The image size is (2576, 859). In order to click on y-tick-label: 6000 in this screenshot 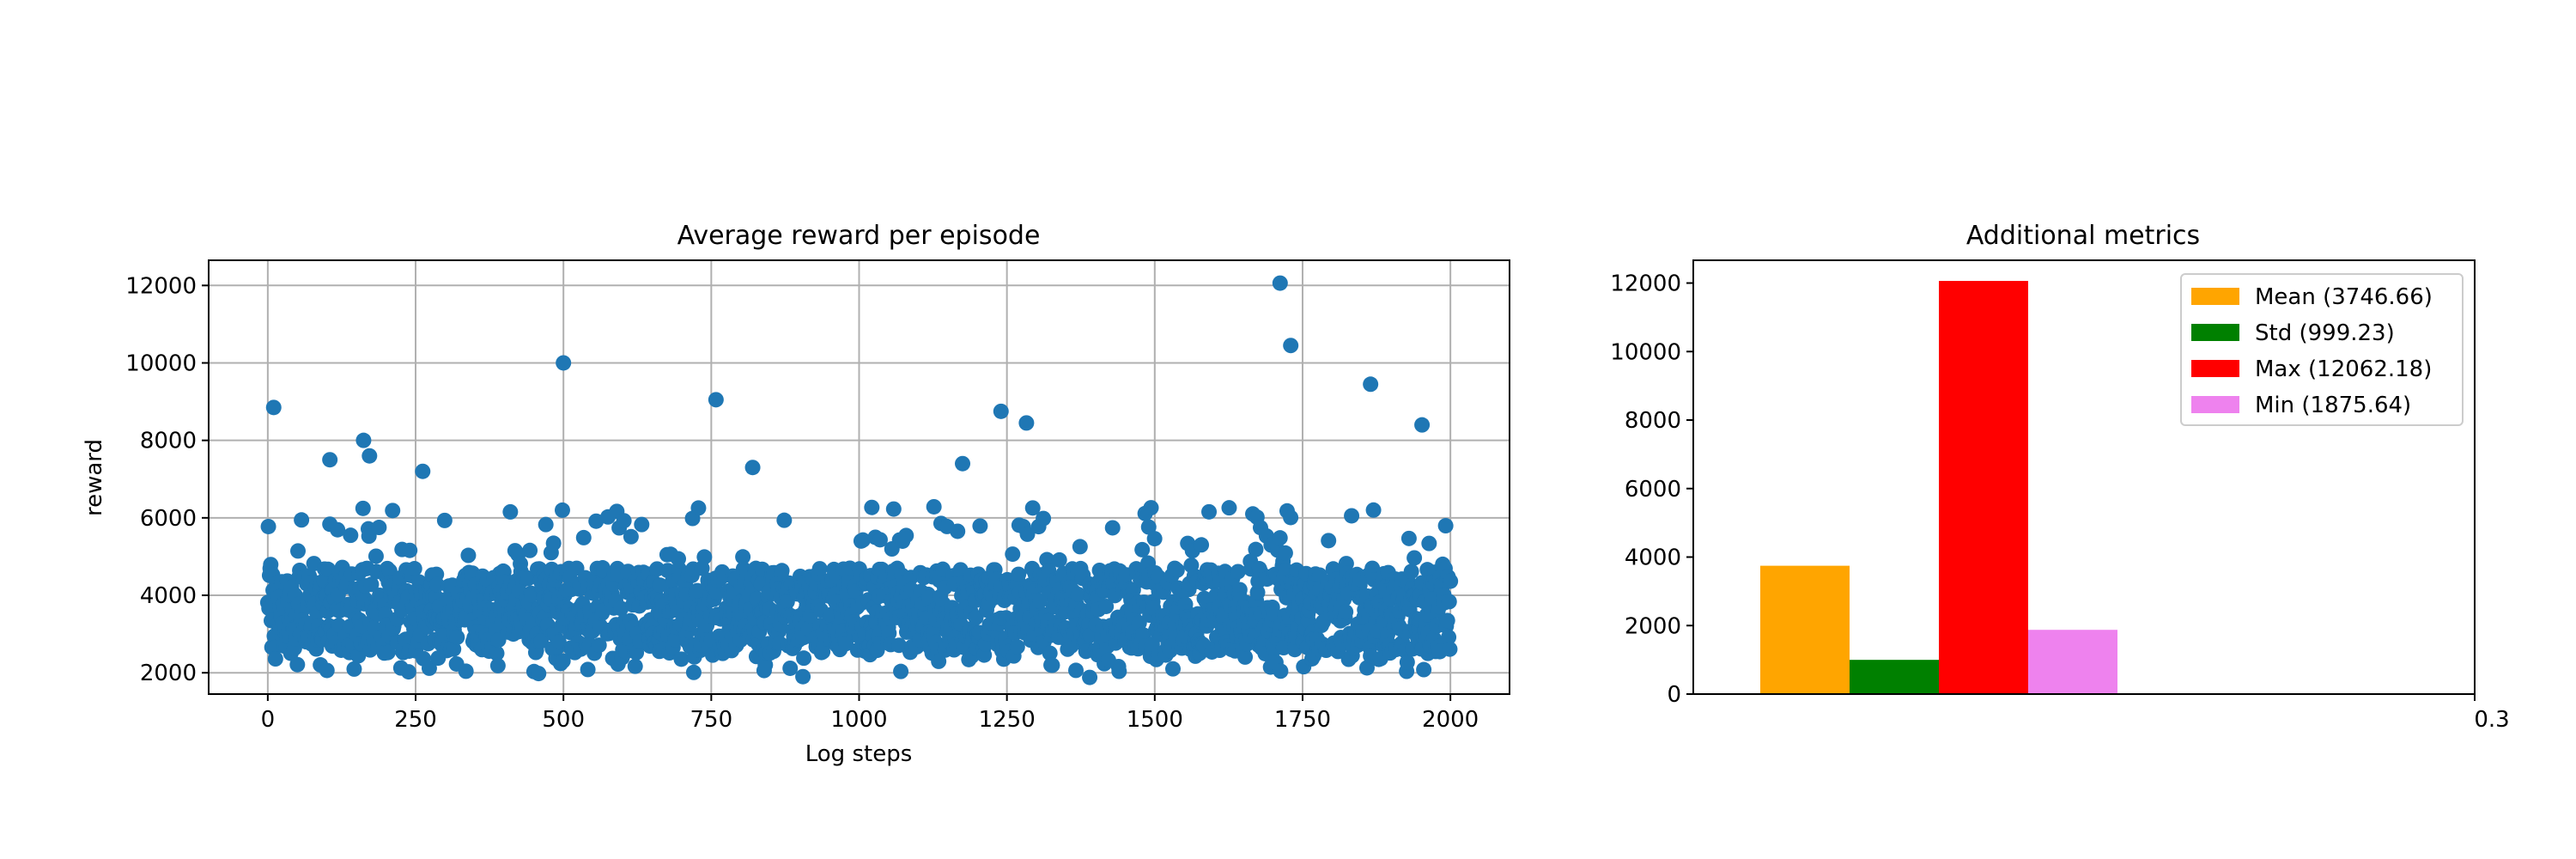, I will do `click(1653, 490)`.